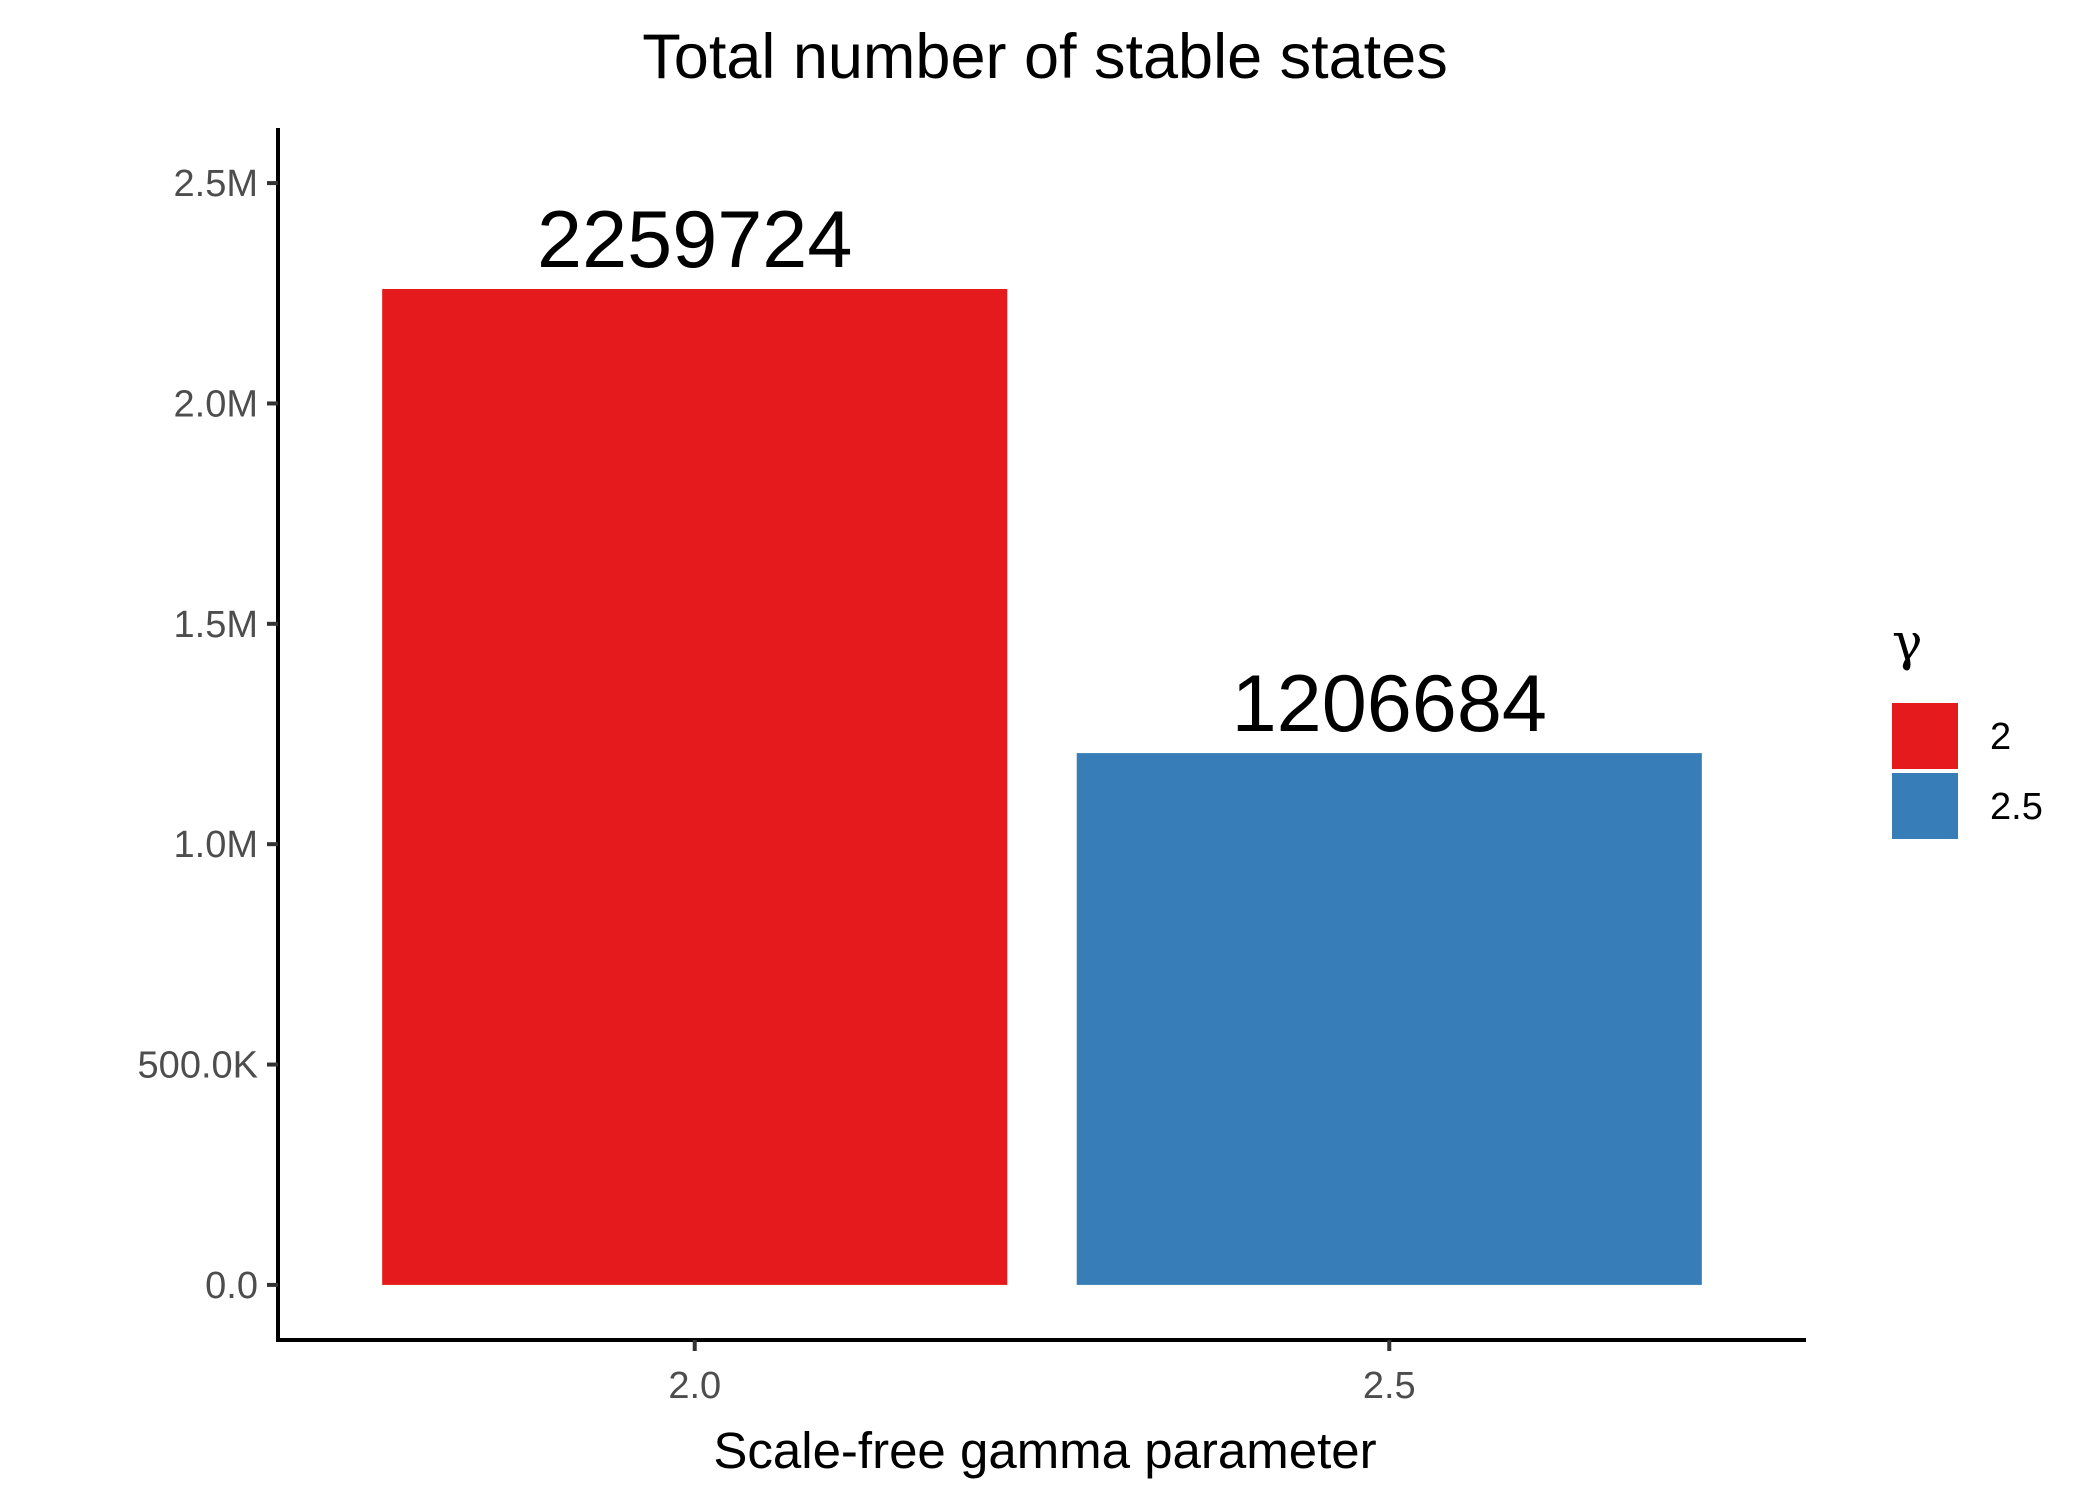  I want to click on legend-label-2: 2, so click(2000, 737).